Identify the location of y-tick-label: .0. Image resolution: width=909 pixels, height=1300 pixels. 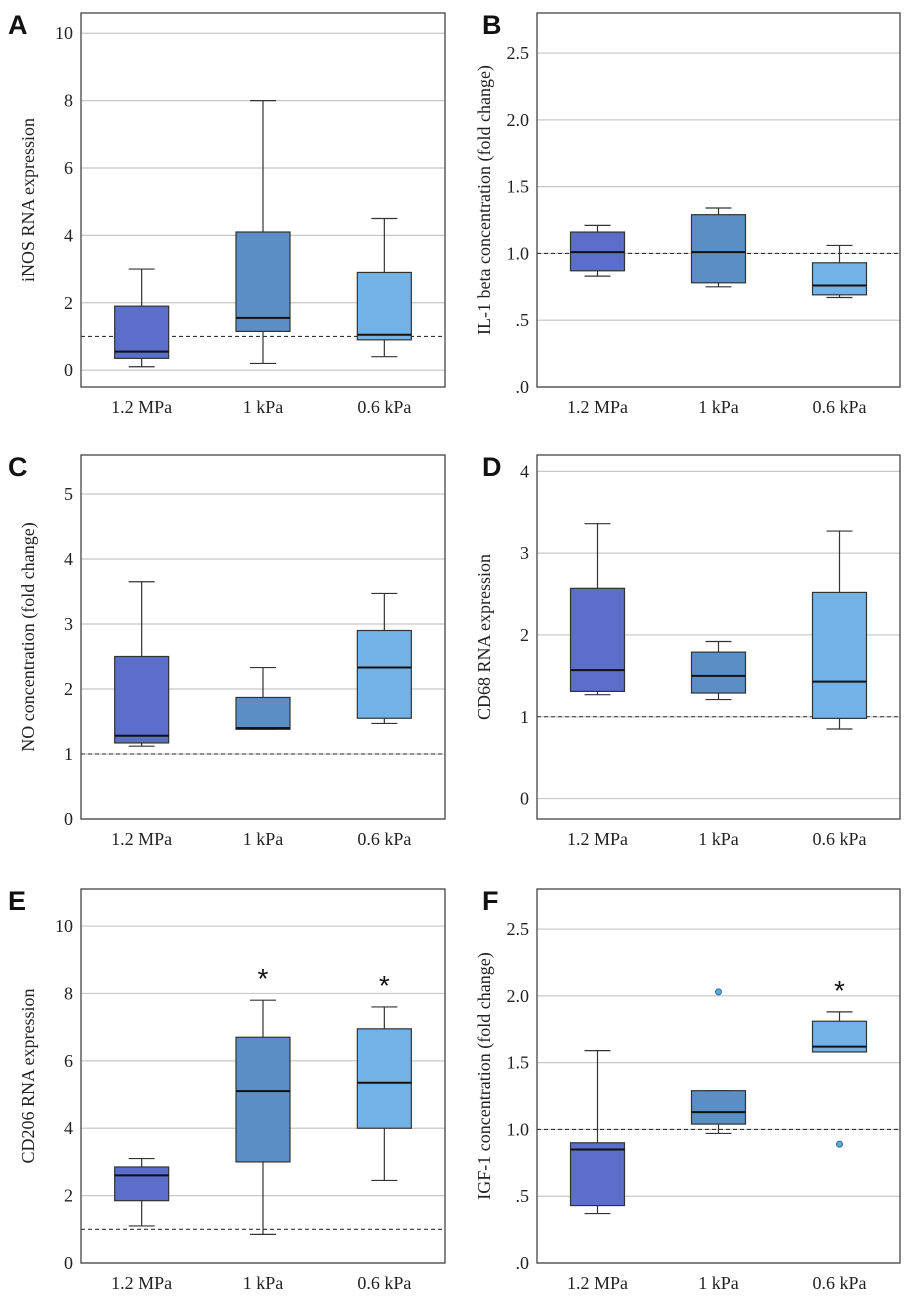
(523, 387).